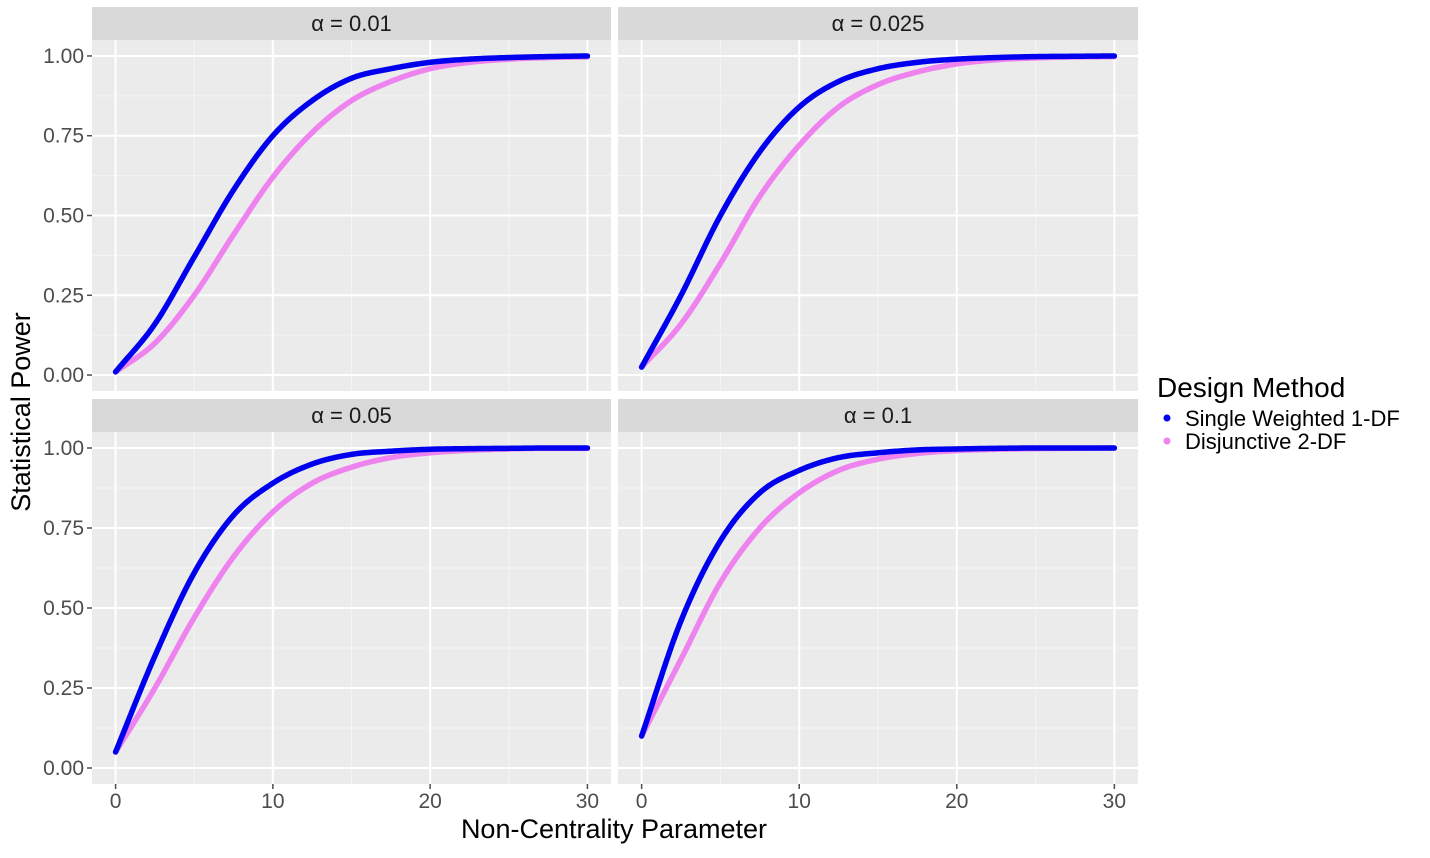  What do you see at coordinates (614, 829) in the screenshot?
I see `x-axis-title: Non-Centrality Parameter` at bounding box center [614, 829].